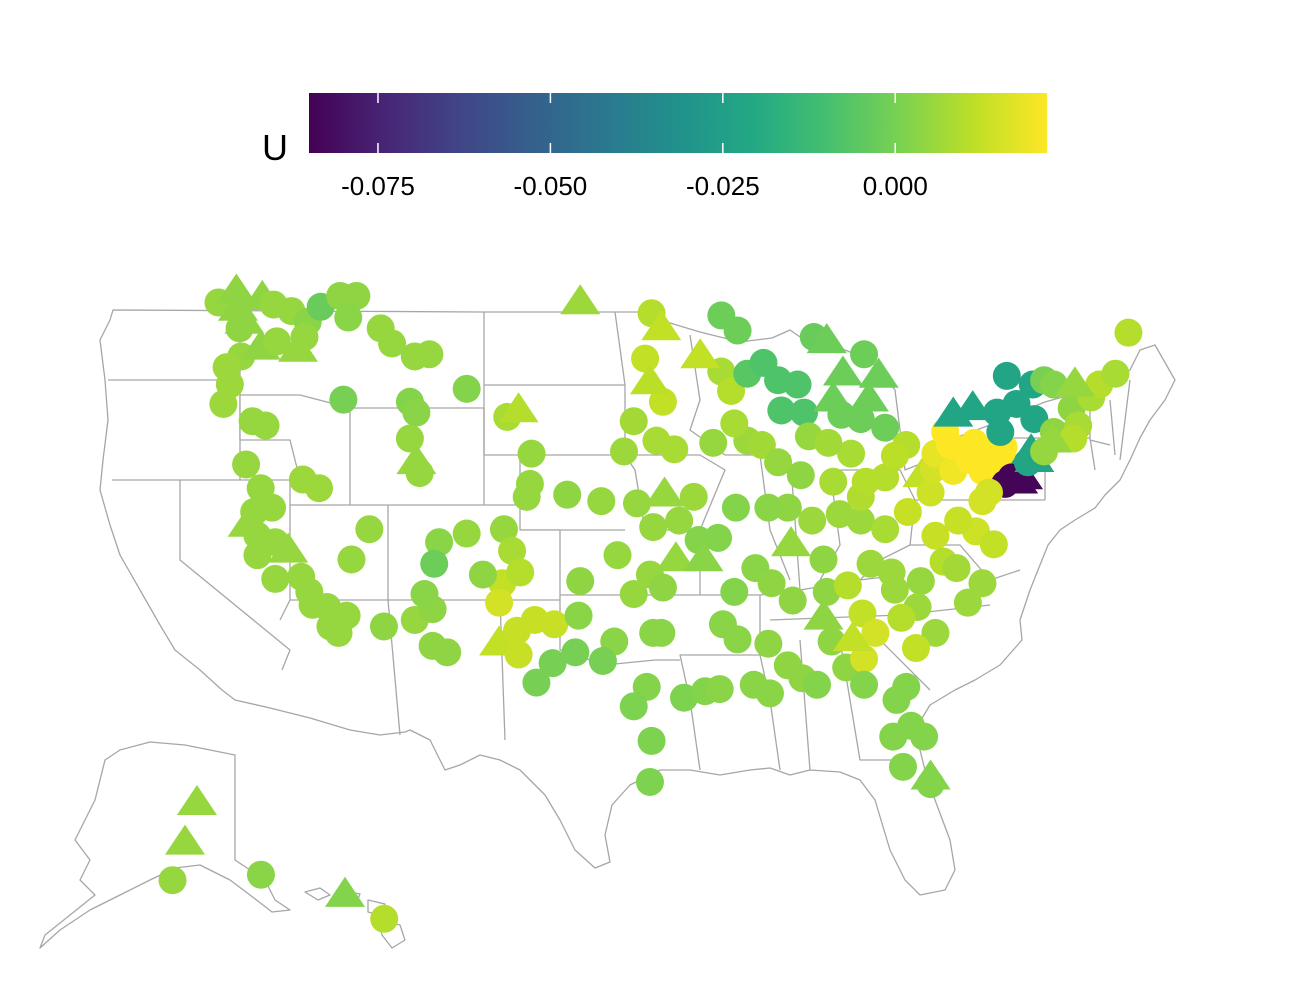 Image resolution: width=1300 pixels, height=1000 pixels. I want to click on colorbar-tick-label: -0.075, so click(378, 186).